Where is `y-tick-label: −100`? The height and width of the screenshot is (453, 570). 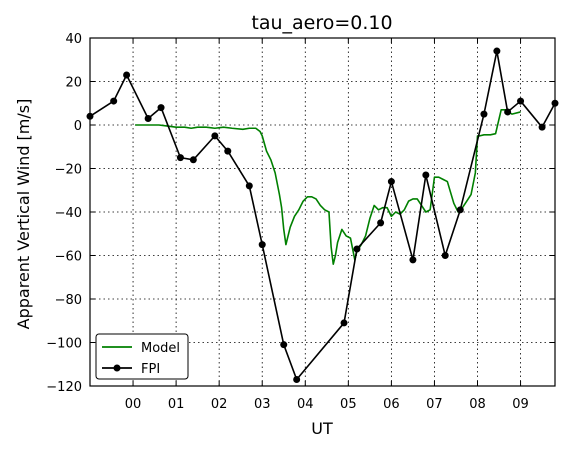
y-tick-label: −100 is located at coordinates (64, 344).